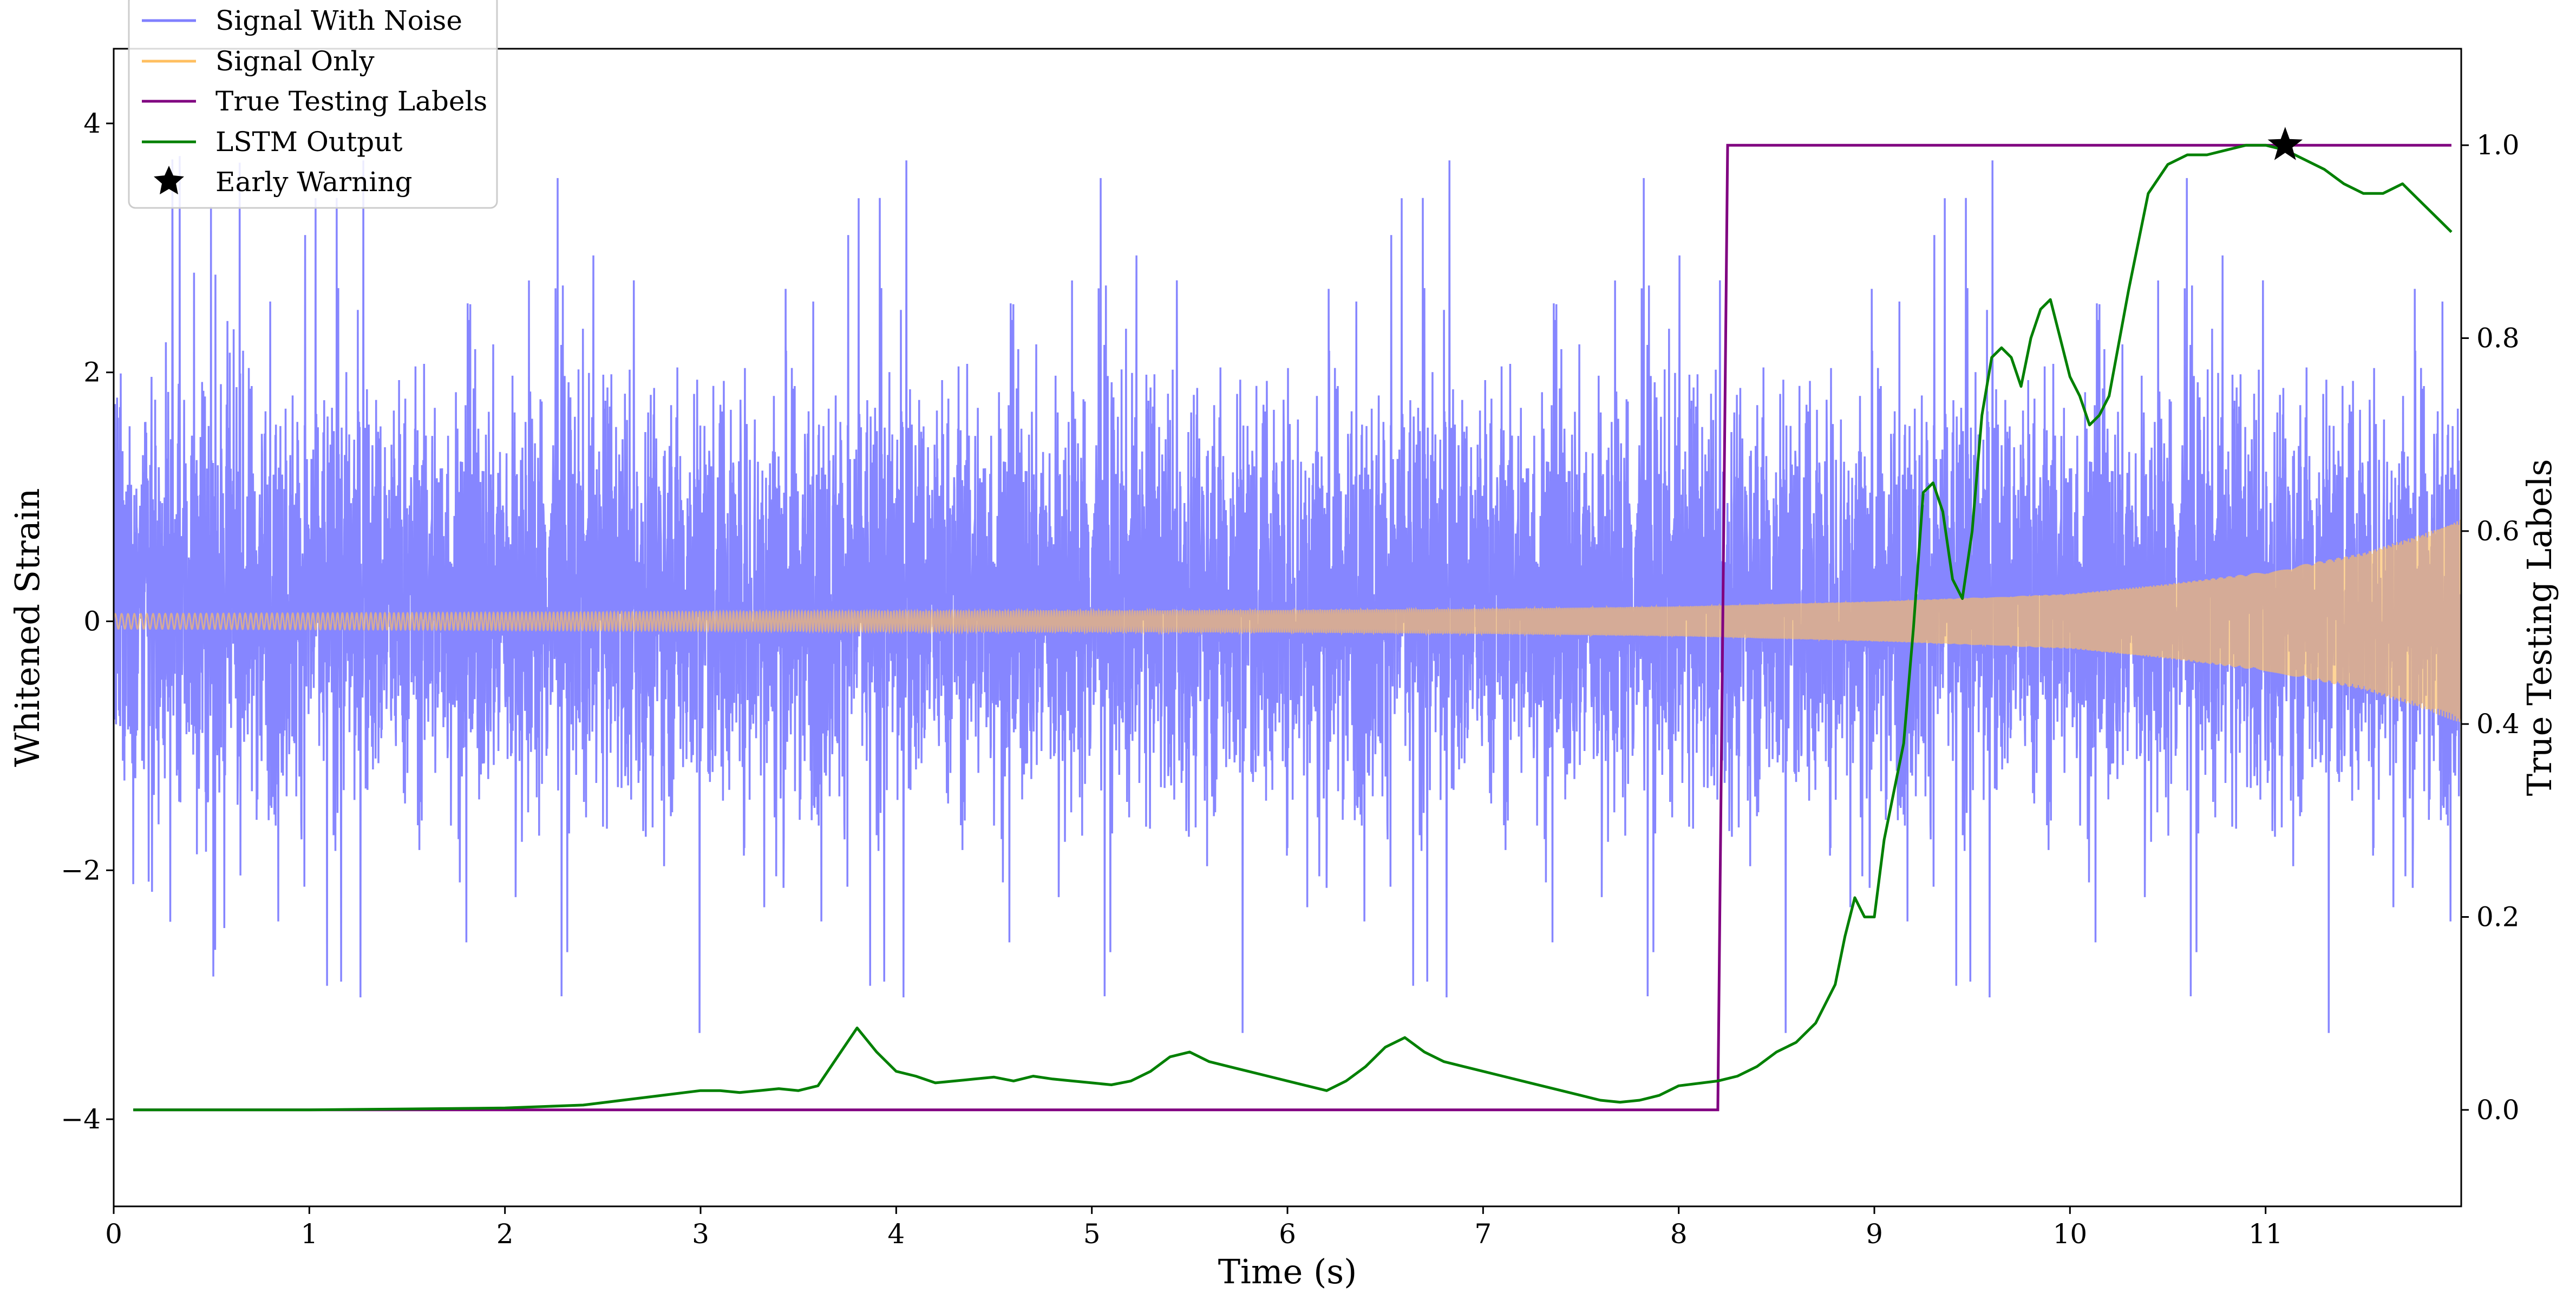  I want to click on x-tick-label: 9, so click(1874, 1234).